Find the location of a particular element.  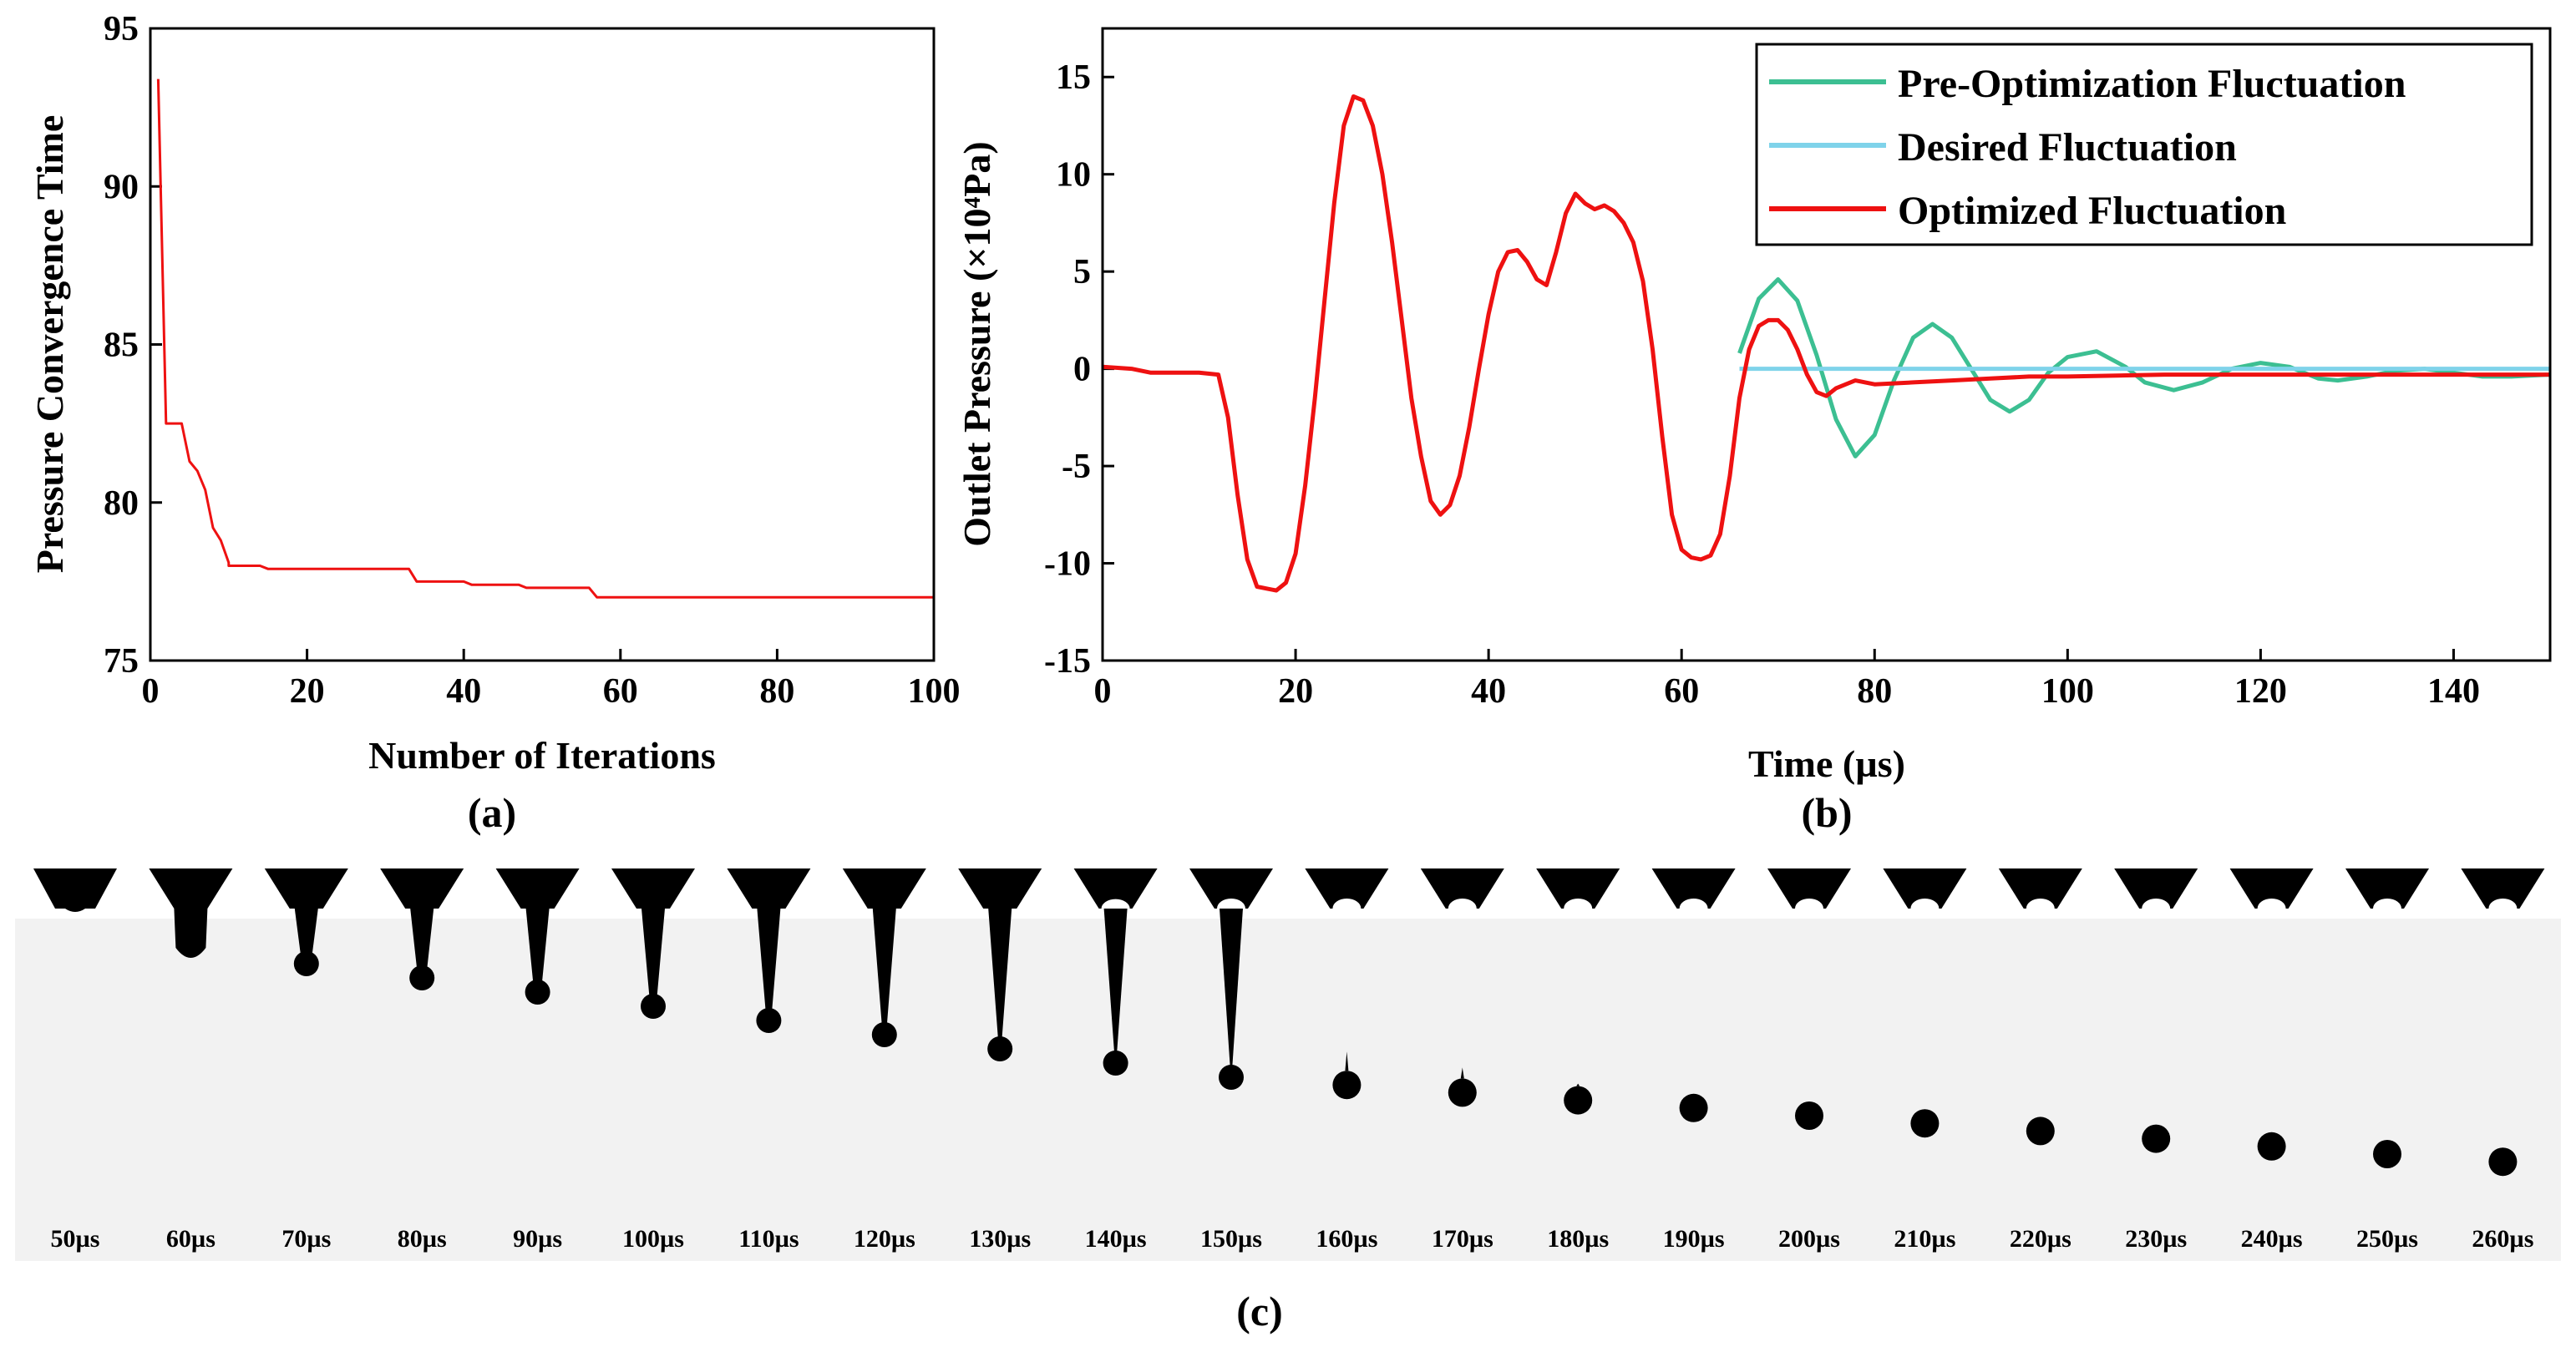

time-label: 110µs is located at coordinates (768, 1239).